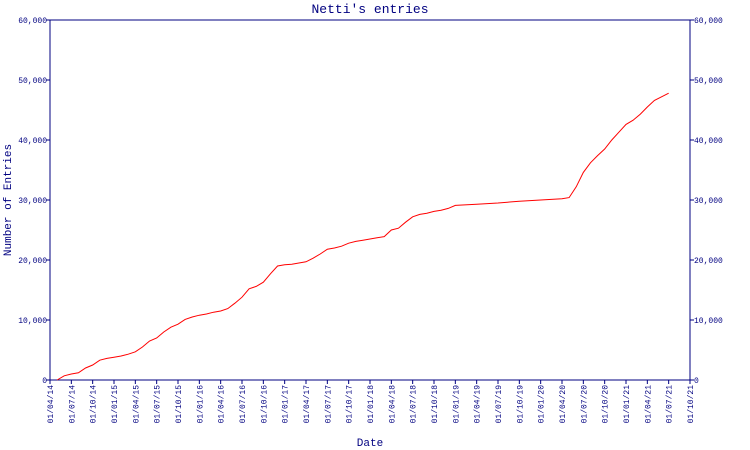 The height and width of the screenshot is (450, 750). I want to click on x-tick-label: 01/07/19, so click(499, 404).